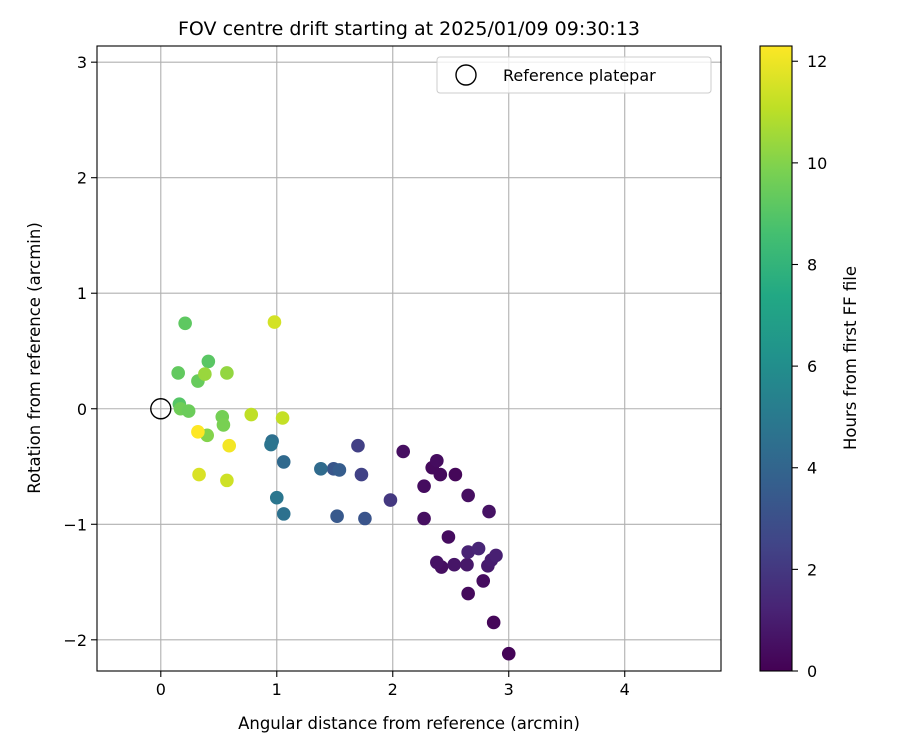 This screenshot has width=900, height=750. I want to click on x-tick-label: 2, so click(393, 689).